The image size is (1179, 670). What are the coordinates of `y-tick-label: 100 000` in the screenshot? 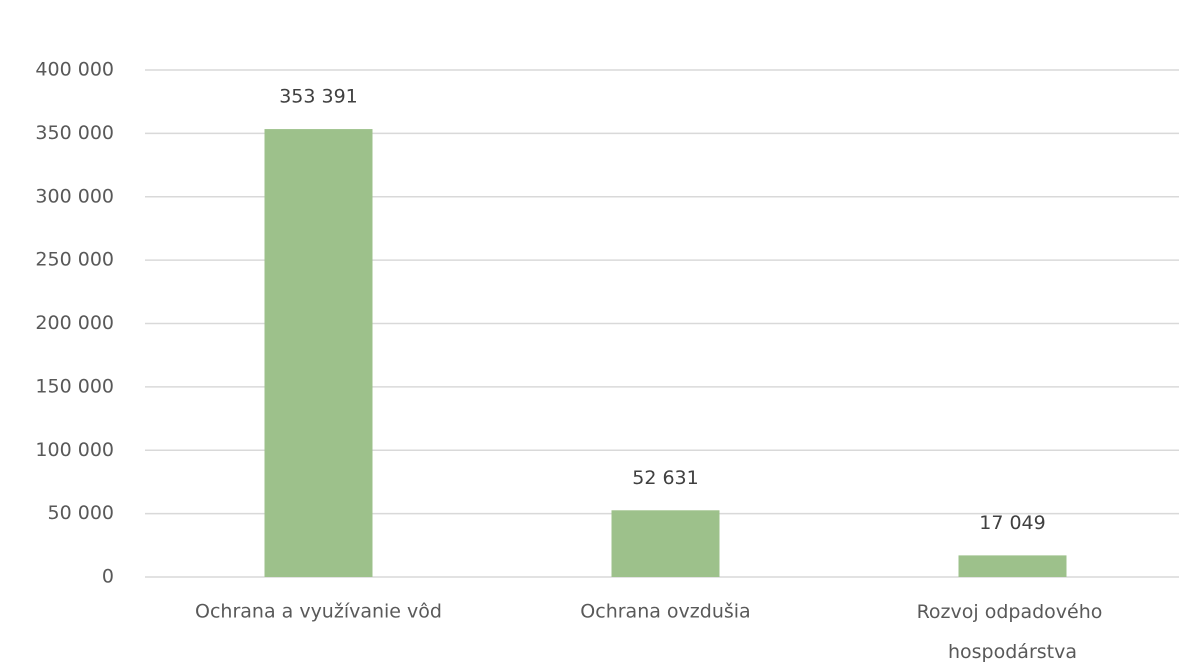 It's located at (74, 450).